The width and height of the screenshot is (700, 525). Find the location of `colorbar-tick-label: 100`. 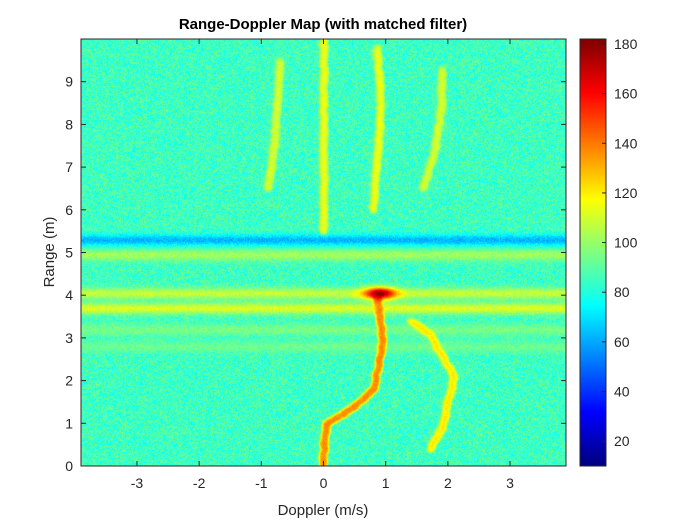

colorbar-tick-label: 100 is located at coordinates (626, 243).